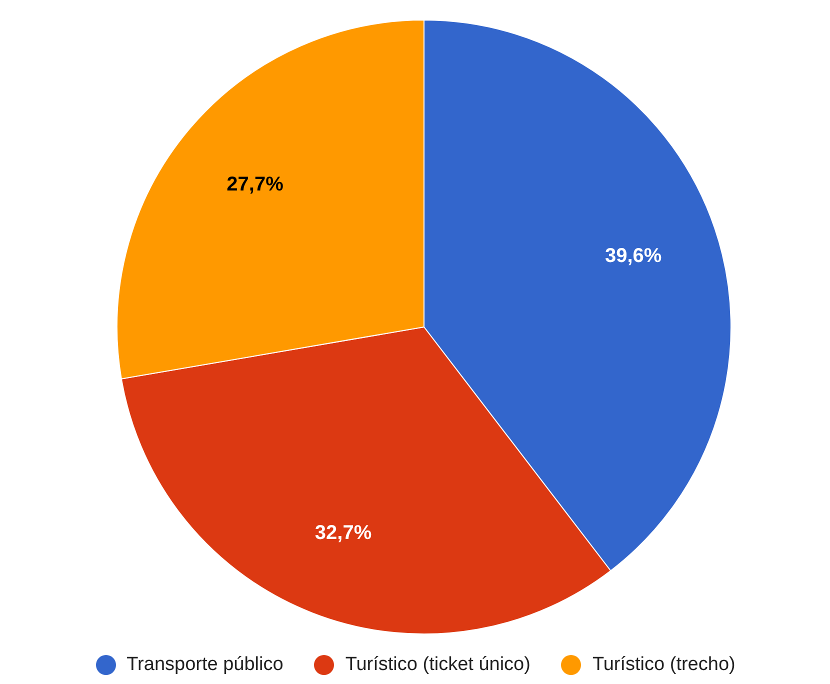  I want to click on data-label: 32,7%, so click(343, 533).